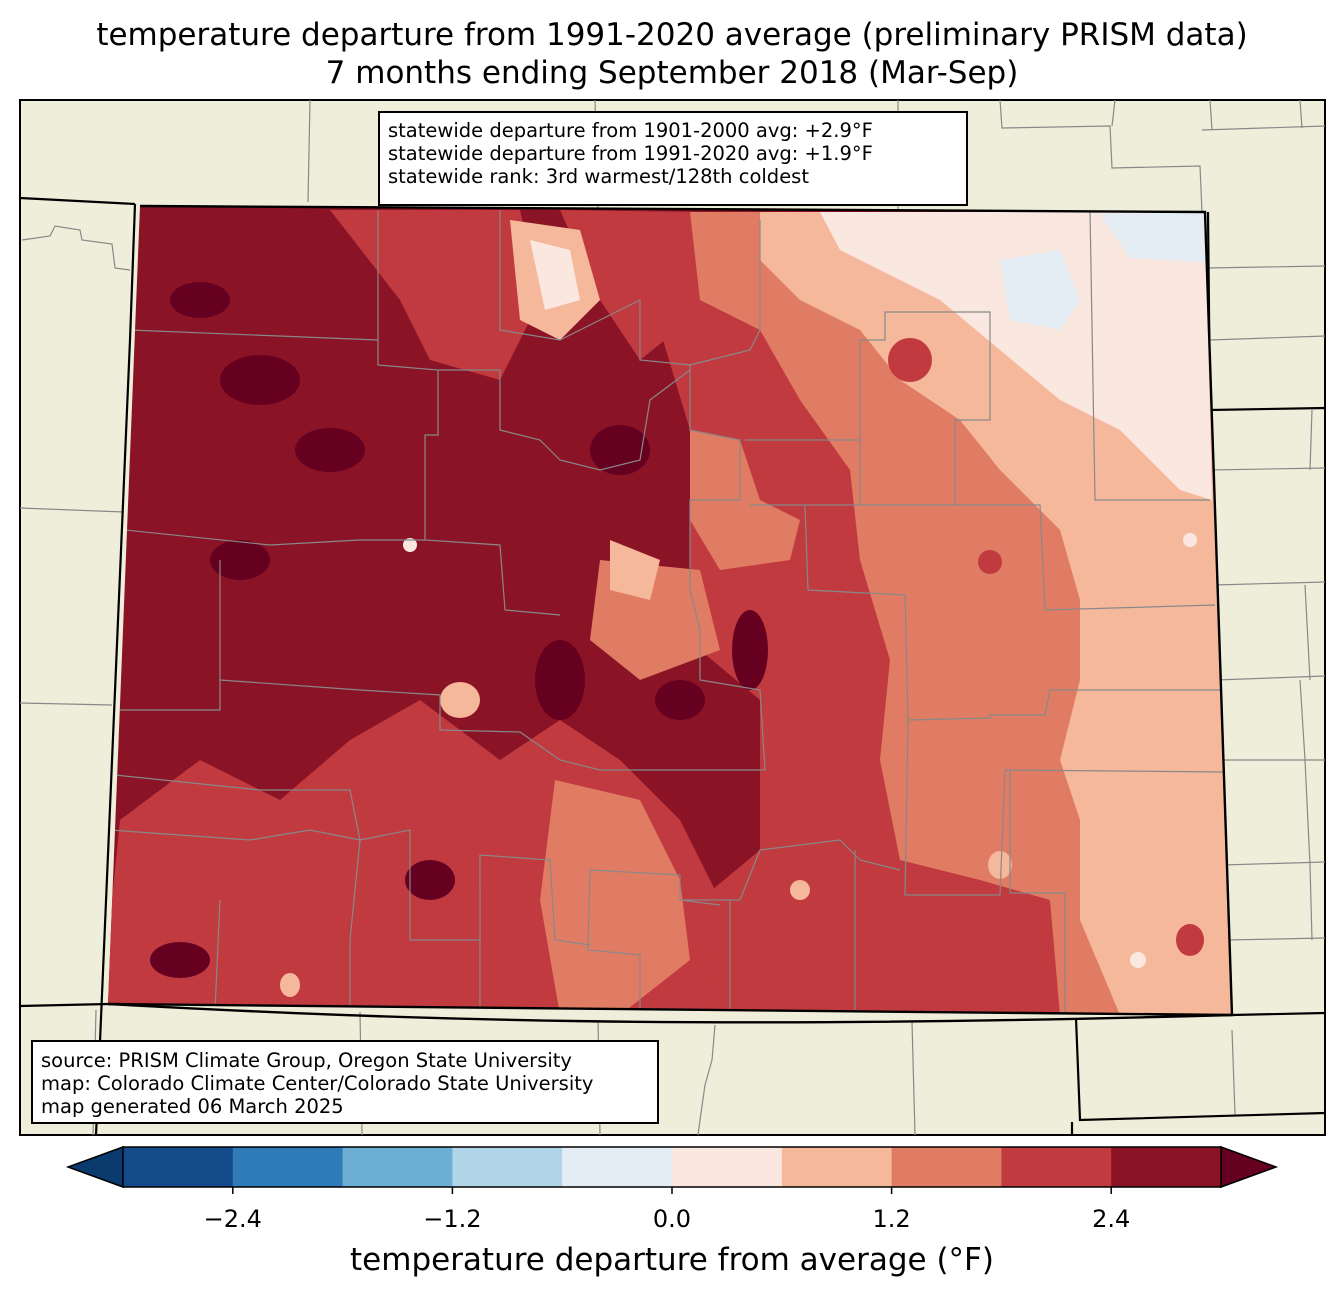 This screenshot has width=1344, height=1299. What do you see at coordinates (672, 1260) in the screenshot?
I see `colorbar-label: temperature departure from average (°F)` at bounding box center [672, 1260].